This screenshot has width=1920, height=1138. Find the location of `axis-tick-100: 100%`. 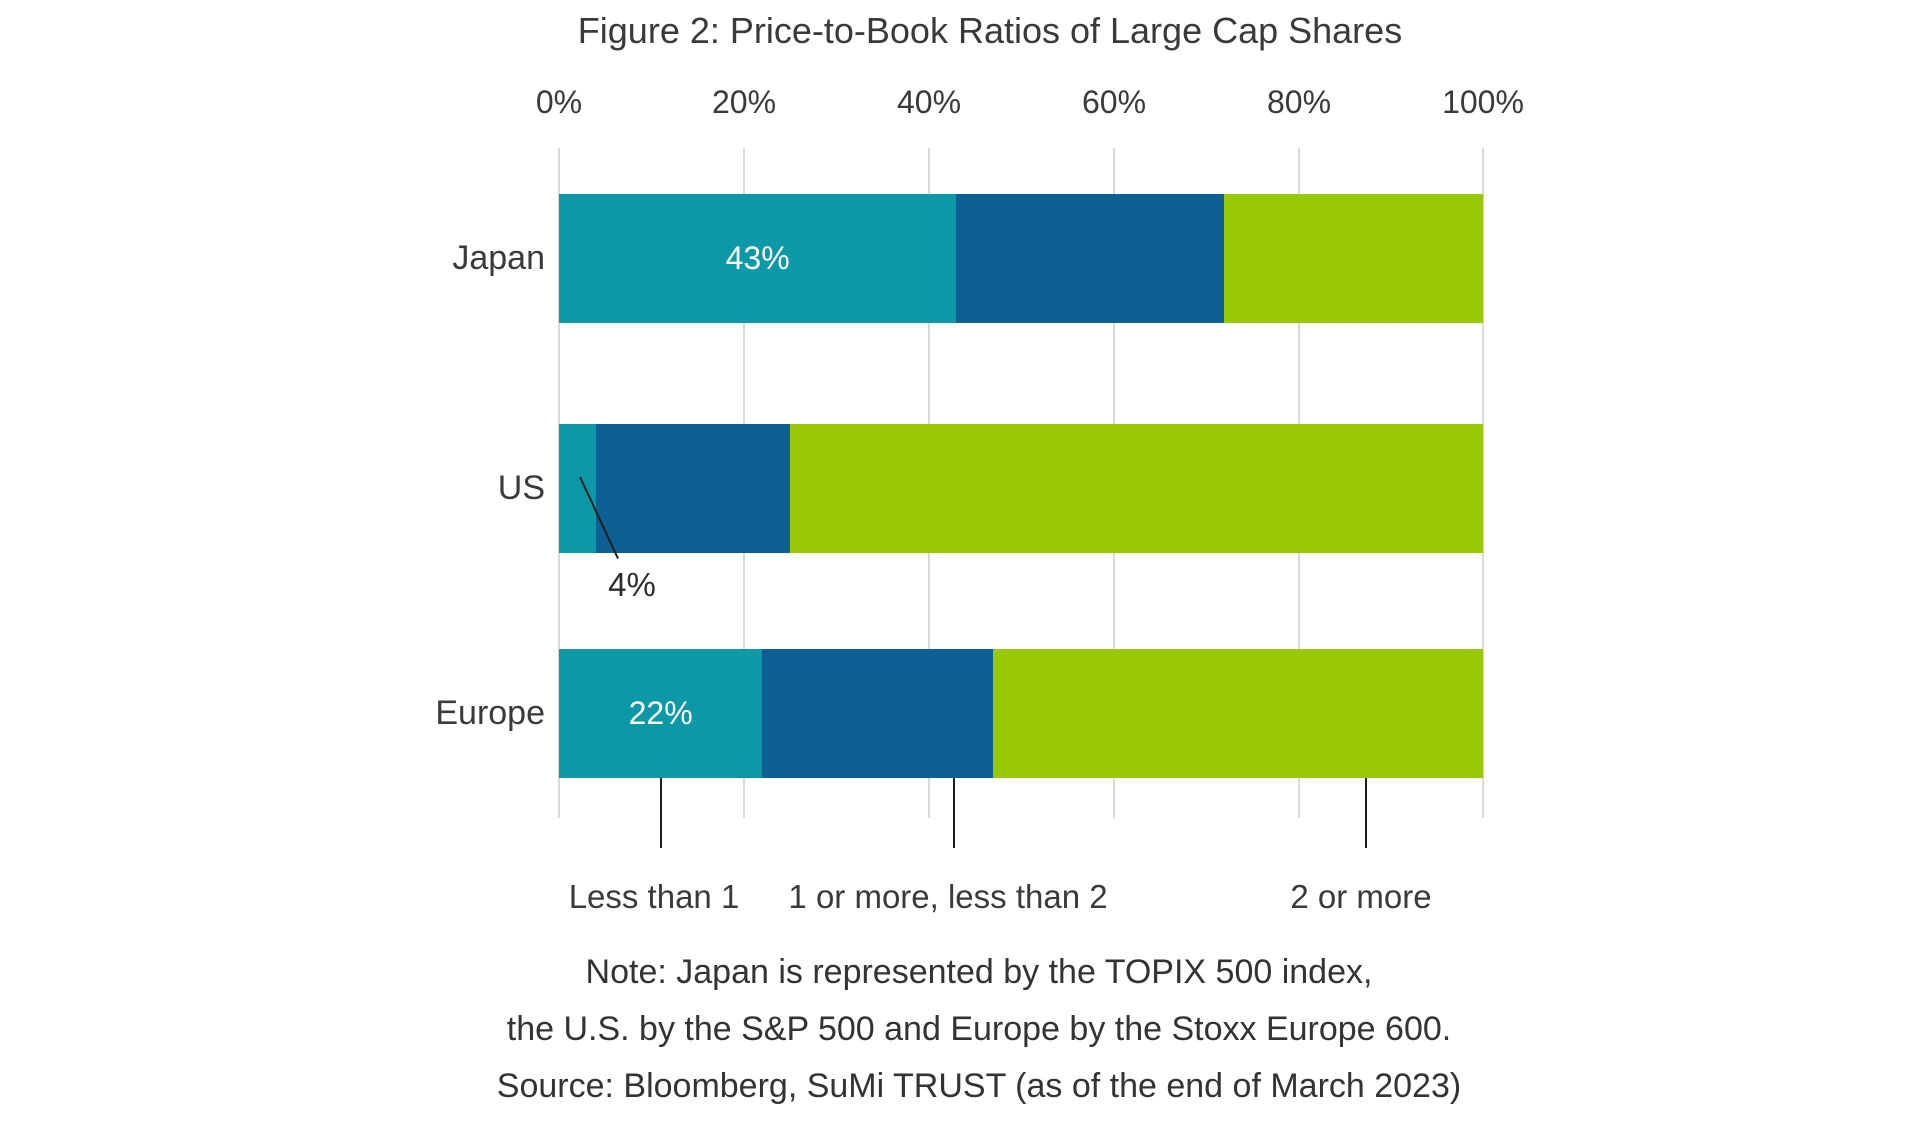

axis-tick-100: 100% is located at coordinates (1483, 102).